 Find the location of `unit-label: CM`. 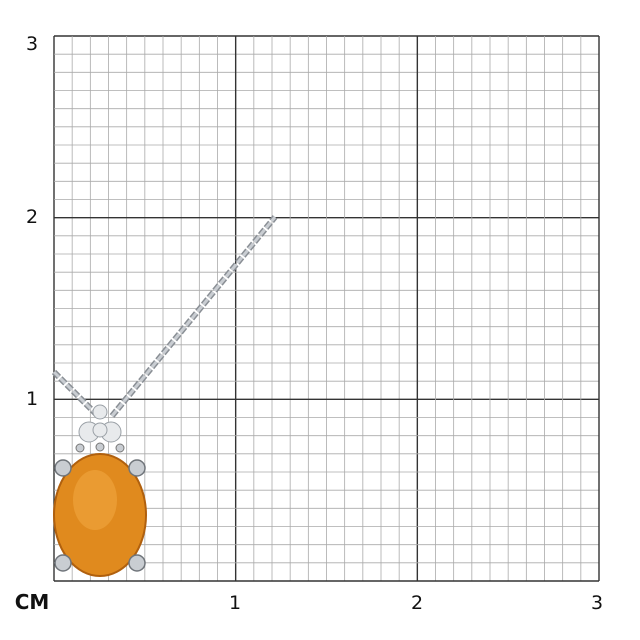

unit-label: CM is located at coordinates (32, 602).